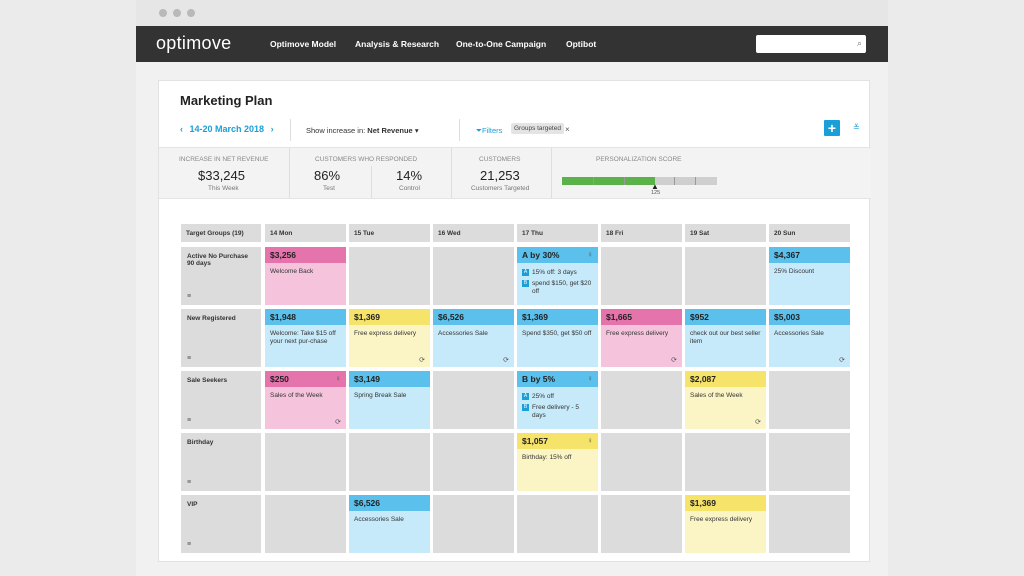  What do you see at coordinates (537, 128) in the screenshot?
I see `filter-chip: Groups targeted` at bounding box center [537, 128].